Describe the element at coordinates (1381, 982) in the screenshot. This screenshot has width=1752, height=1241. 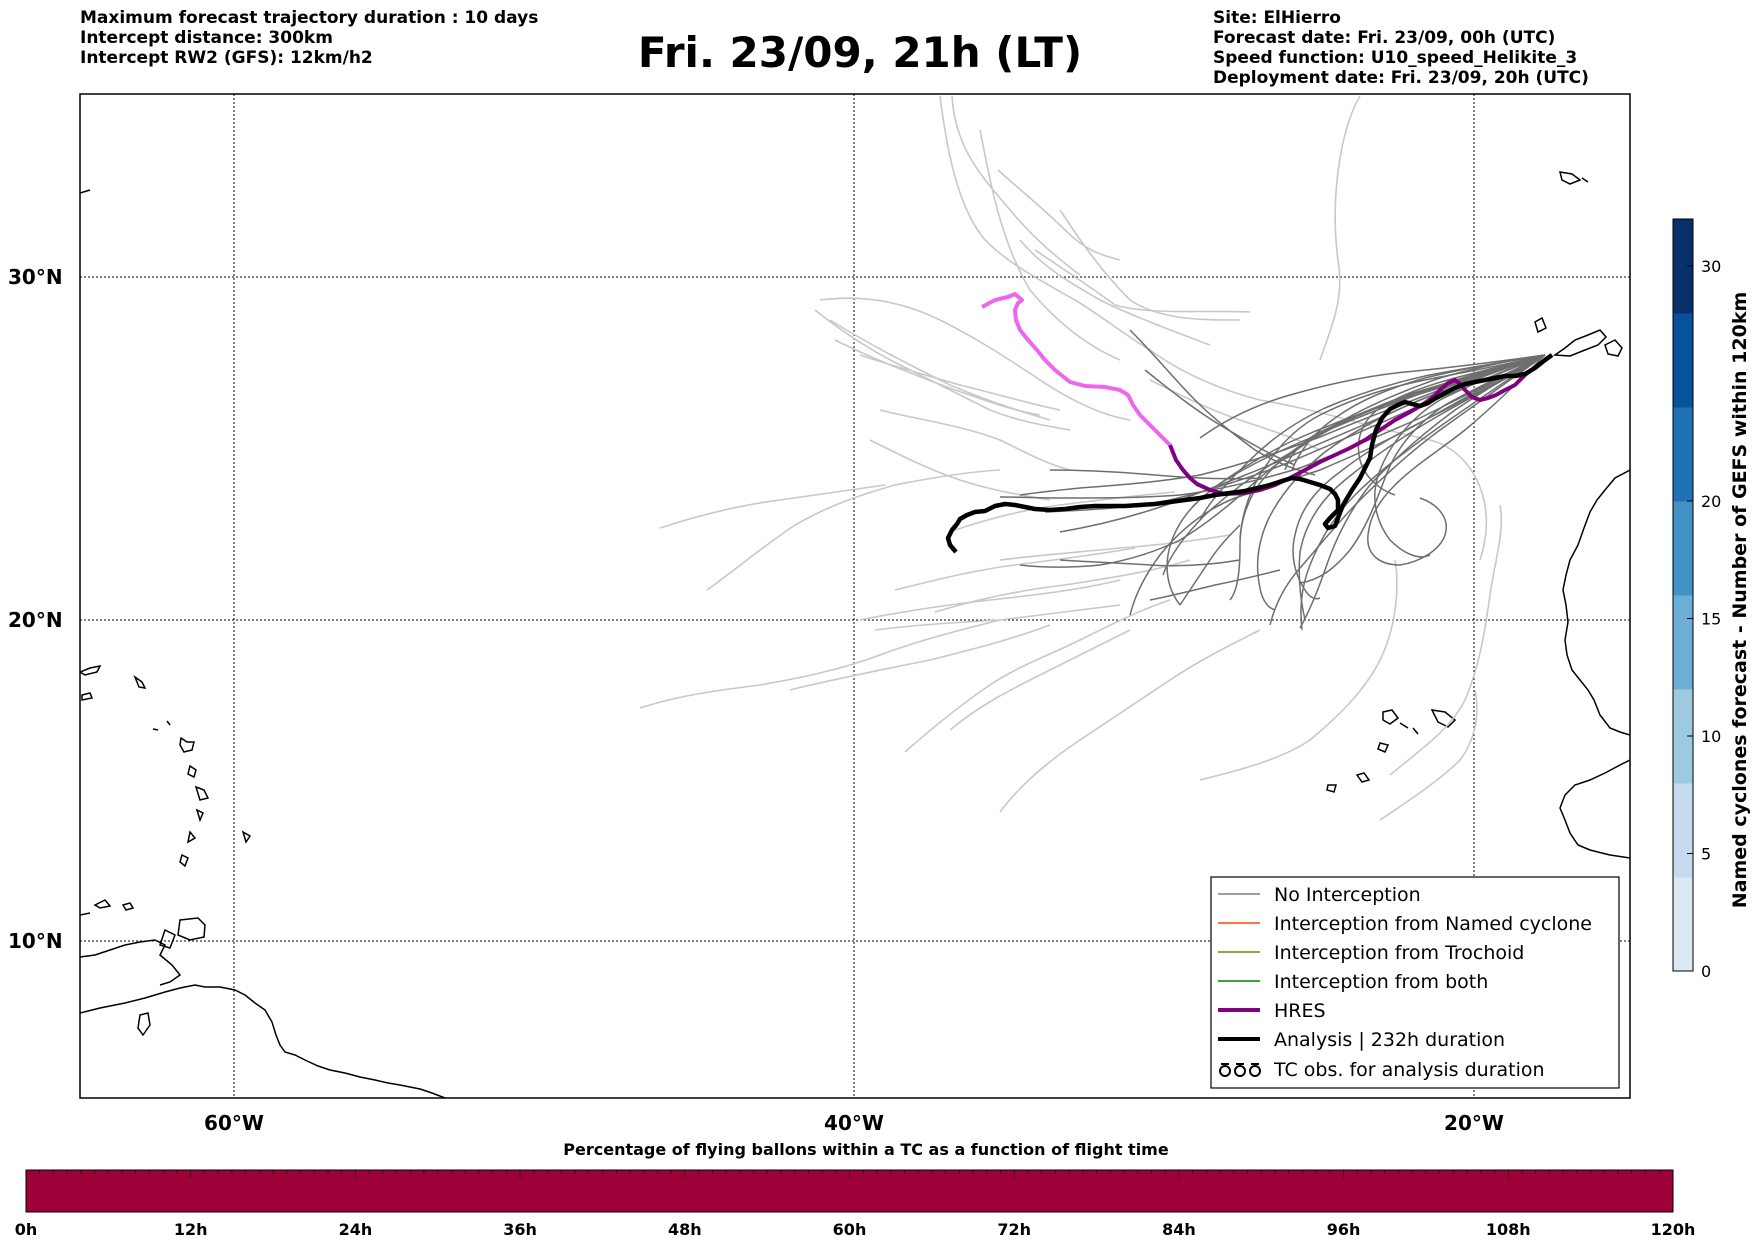
I see `legend-label: Interception from both` at that location.